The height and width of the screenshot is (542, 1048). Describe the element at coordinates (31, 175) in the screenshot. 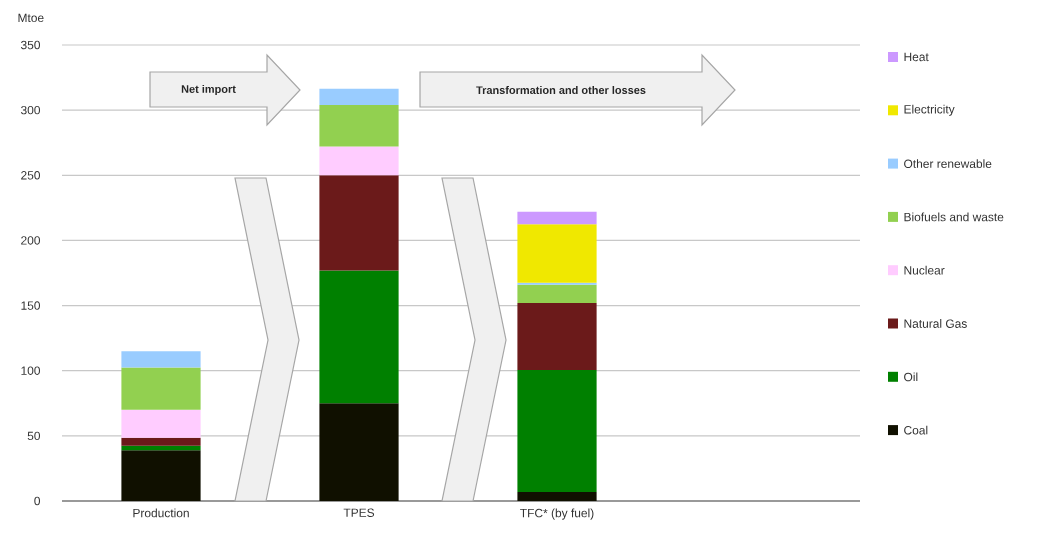

I see `y-tick-label: 250` at that location.